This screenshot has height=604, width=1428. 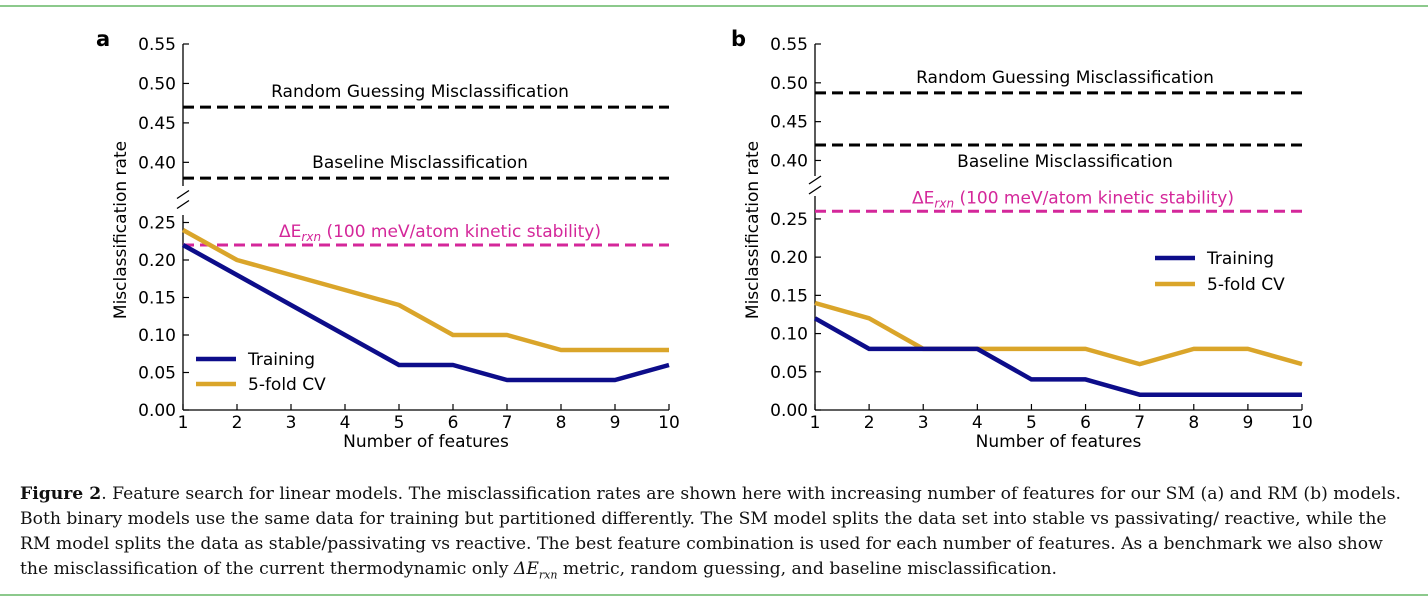 I want to click on top-rule, so click(x=714, y=6).